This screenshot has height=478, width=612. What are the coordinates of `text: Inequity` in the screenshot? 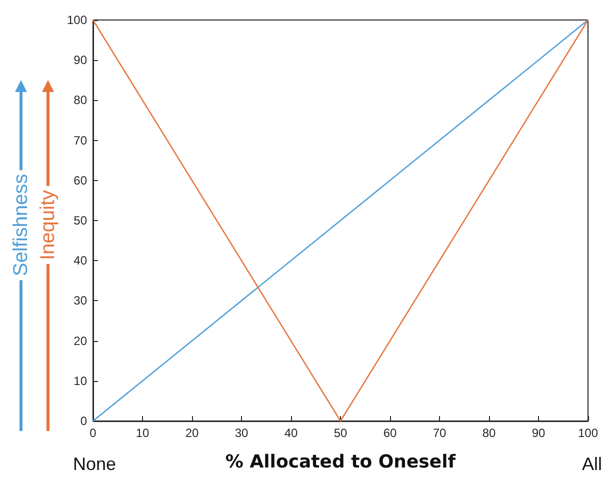 It's located at (48, 225).